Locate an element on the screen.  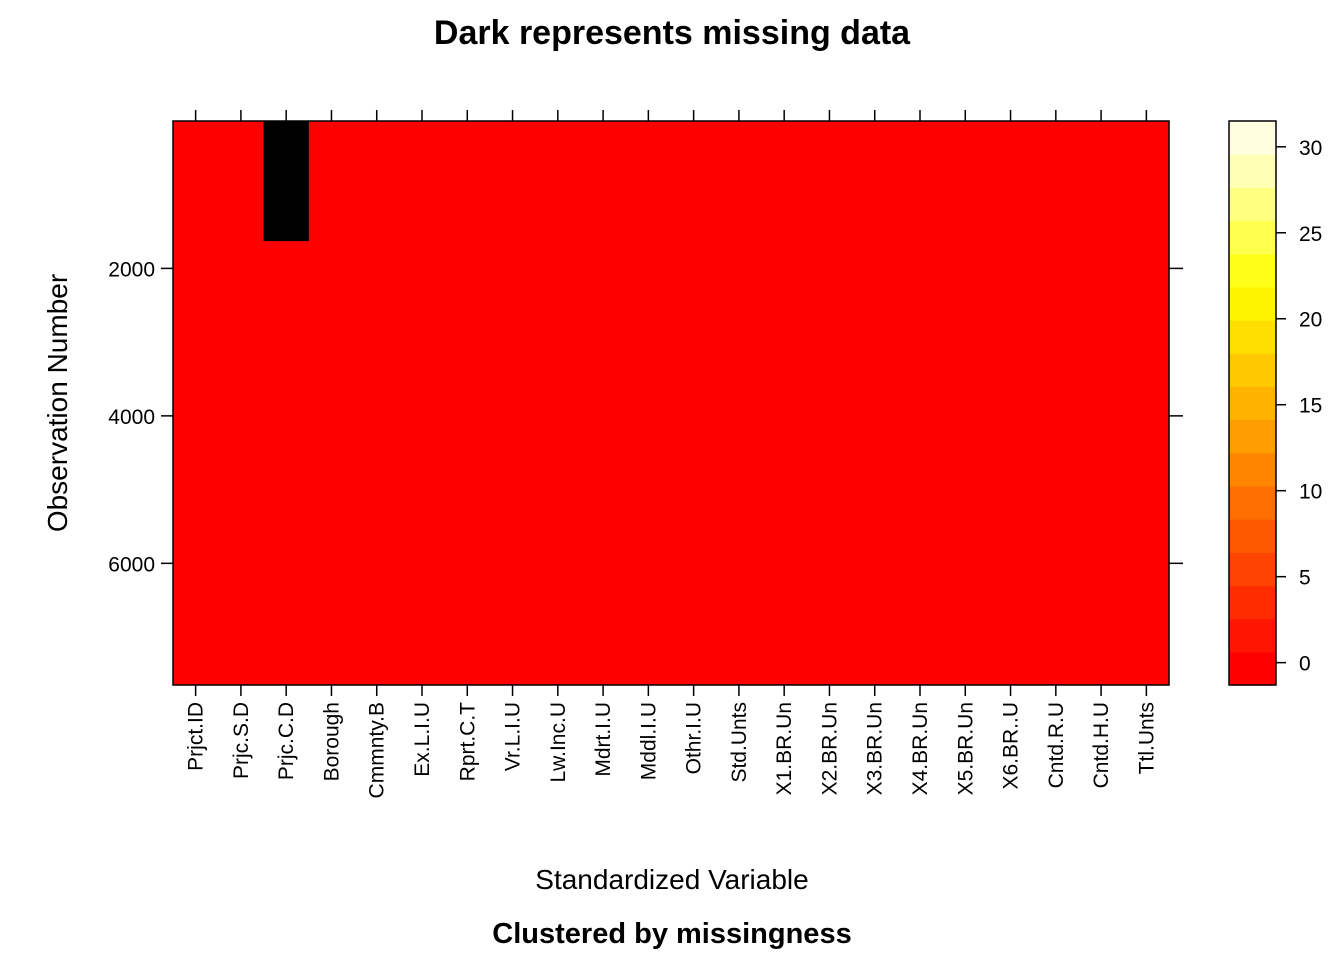
colorbar-tick-label: 25 is located at coordinates (1310, 234).